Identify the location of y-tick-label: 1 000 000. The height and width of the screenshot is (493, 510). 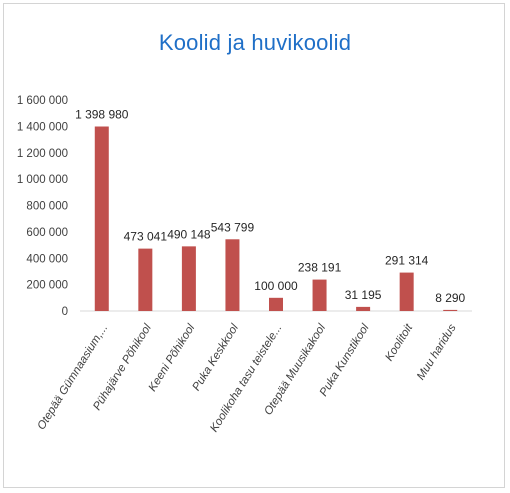
(42, 180).